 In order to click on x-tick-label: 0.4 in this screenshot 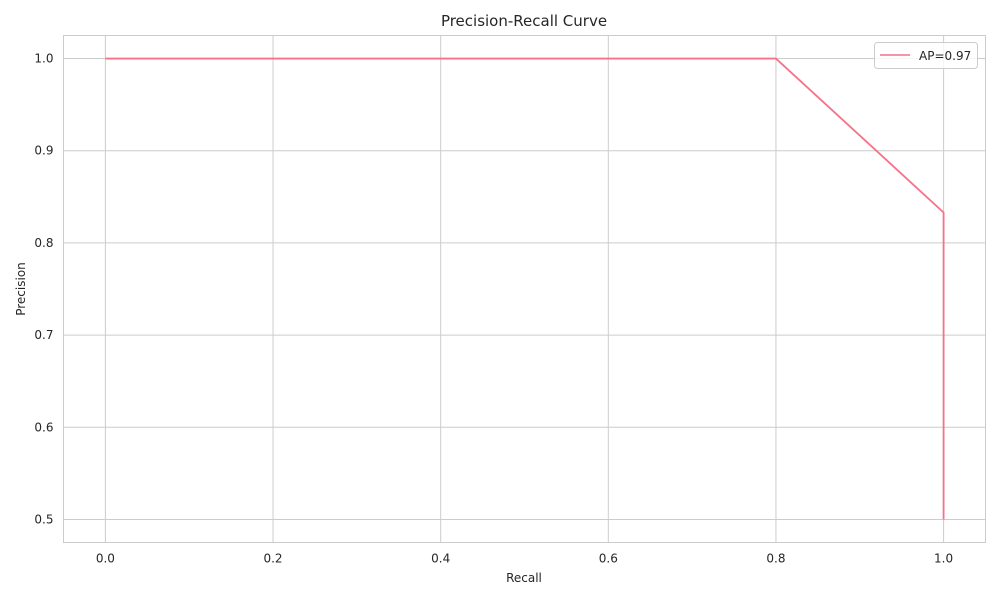, I will do `click(440, 559)`.